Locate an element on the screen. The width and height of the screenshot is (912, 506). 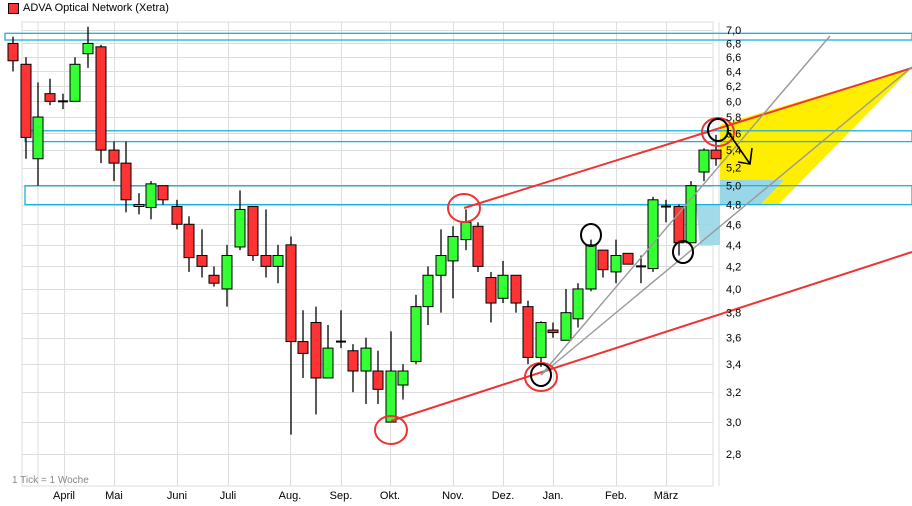
y-tick-label: 4,4 is located at coordinates (733, 246).